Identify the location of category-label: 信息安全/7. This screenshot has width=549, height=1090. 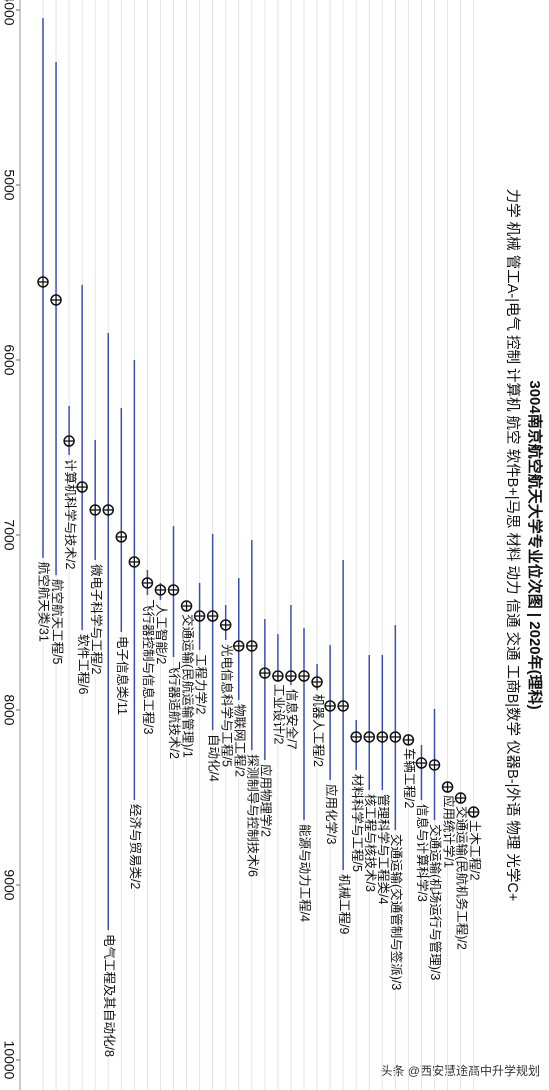
(292, 719).